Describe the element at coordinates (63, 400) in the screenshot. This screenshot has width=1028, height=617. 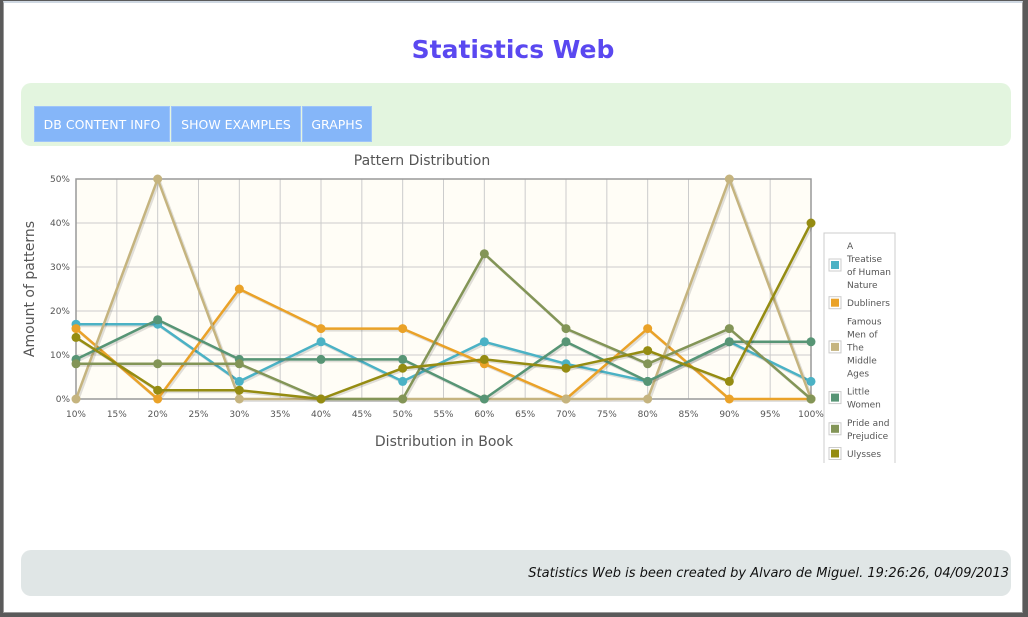
I see `y-tick-label: 0%` at that location.